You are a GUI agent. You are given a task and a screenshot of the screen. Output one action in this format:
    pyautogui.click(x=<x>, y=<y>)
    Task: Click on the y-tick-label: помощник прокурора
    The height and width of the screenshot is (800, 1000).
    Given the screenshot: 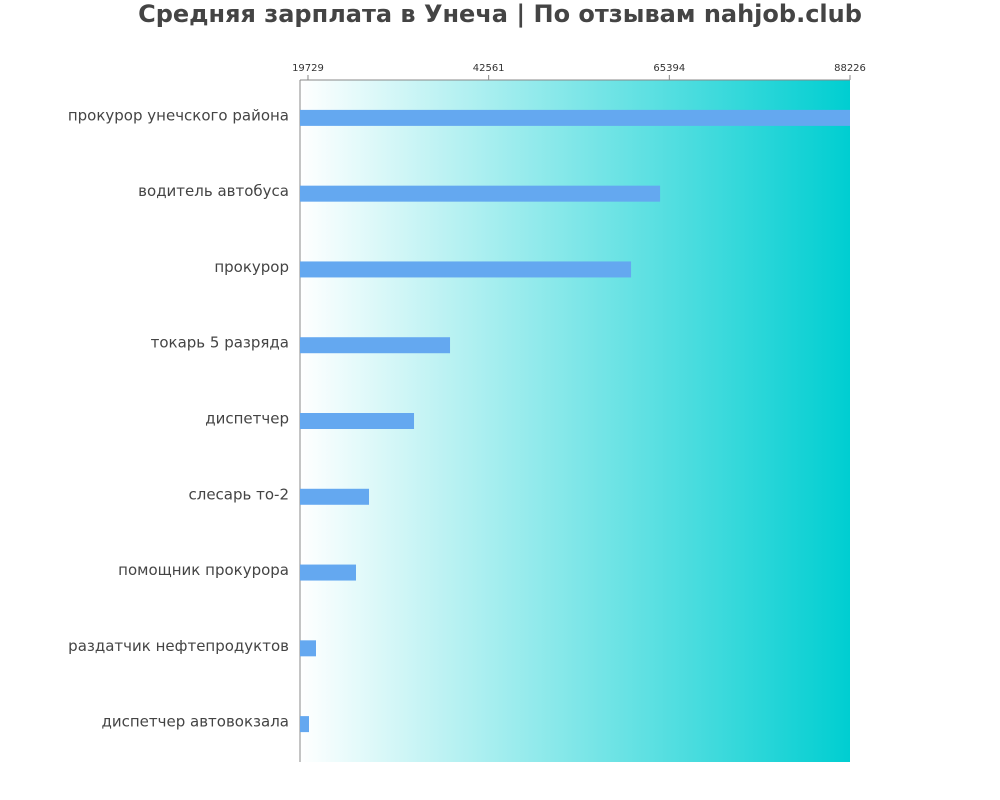 What is the action you would take?
    pyautogui.click(x=203, y=570)
    